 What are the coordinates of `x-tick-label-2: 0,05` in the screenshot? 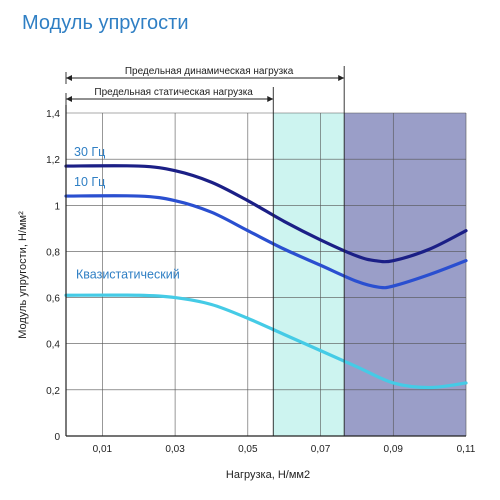 It's located at (248, 449).